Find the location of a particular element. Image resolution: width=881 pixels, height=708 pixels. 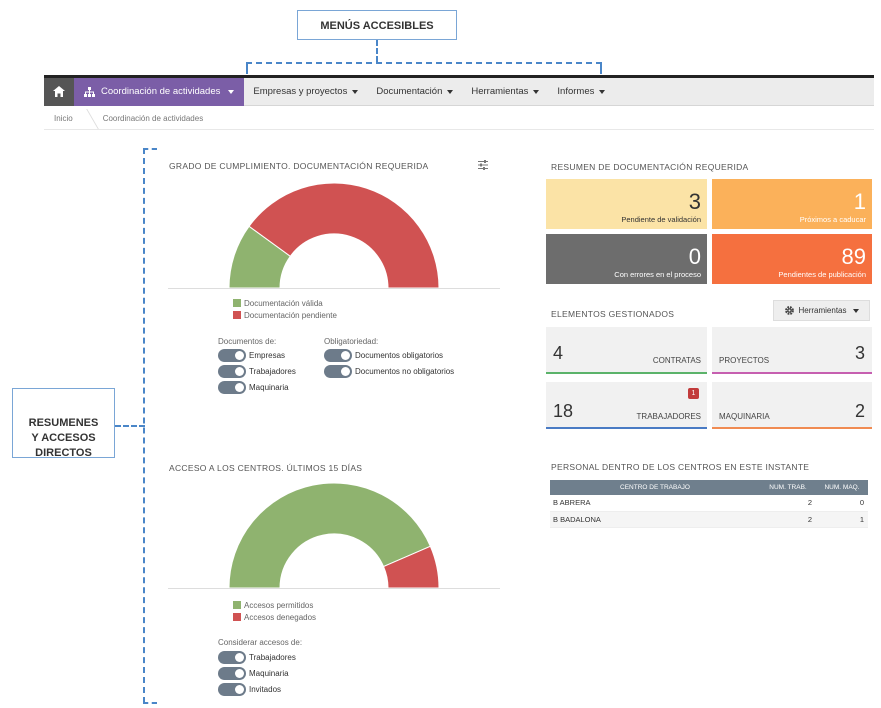

toggle-no-obligatorios: Documentos no obligatorios is located at coordinates (389, 371).